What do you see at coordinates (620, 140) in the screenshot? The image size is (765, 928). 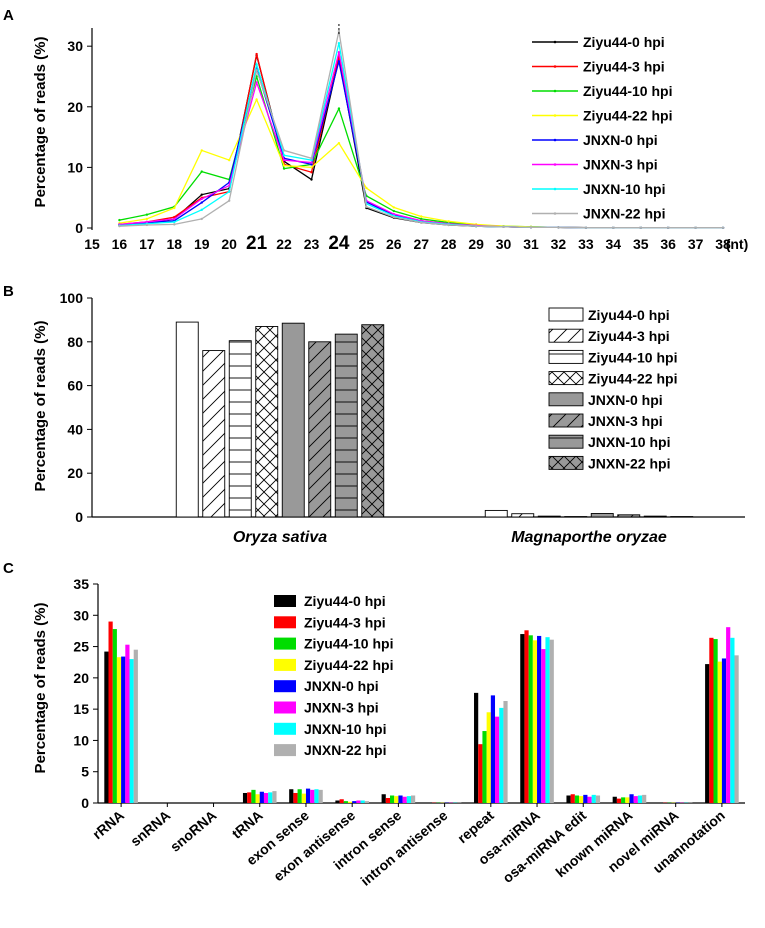 I see `panel-a-legend-label: JNXN-0 hpi` at bounding box center [620, 140].